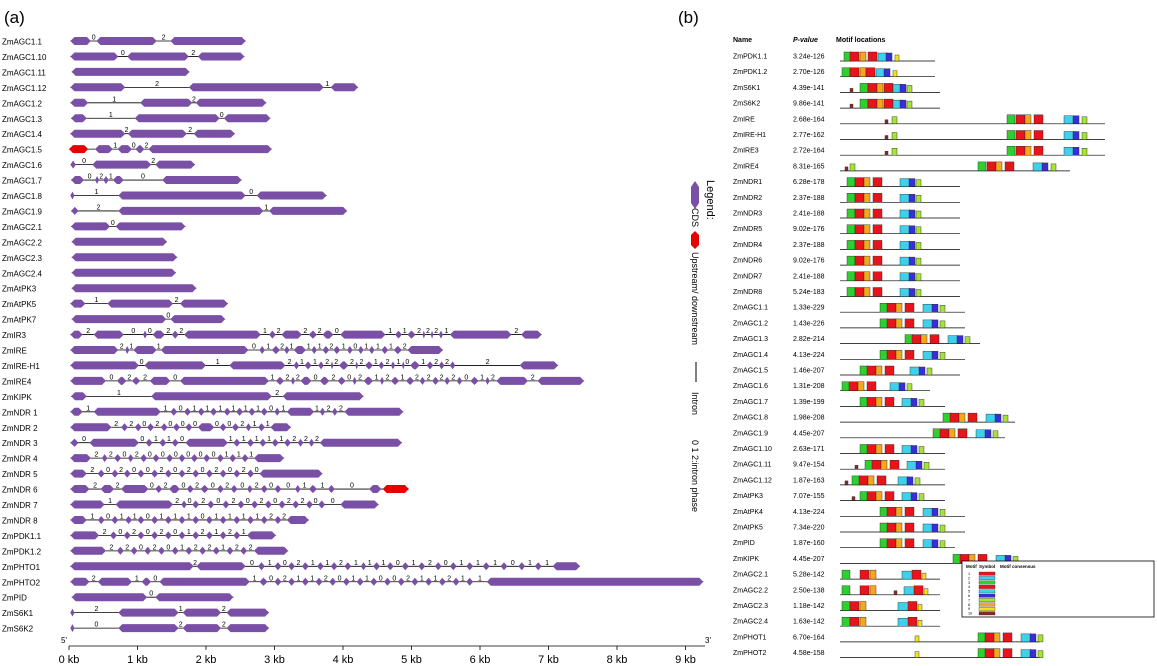 This screenshot has width=1157, height=666. What do you see at coordinates (920, 607) in the screenshot?
I see `motif-9-box` at bounding box center [920, 607].